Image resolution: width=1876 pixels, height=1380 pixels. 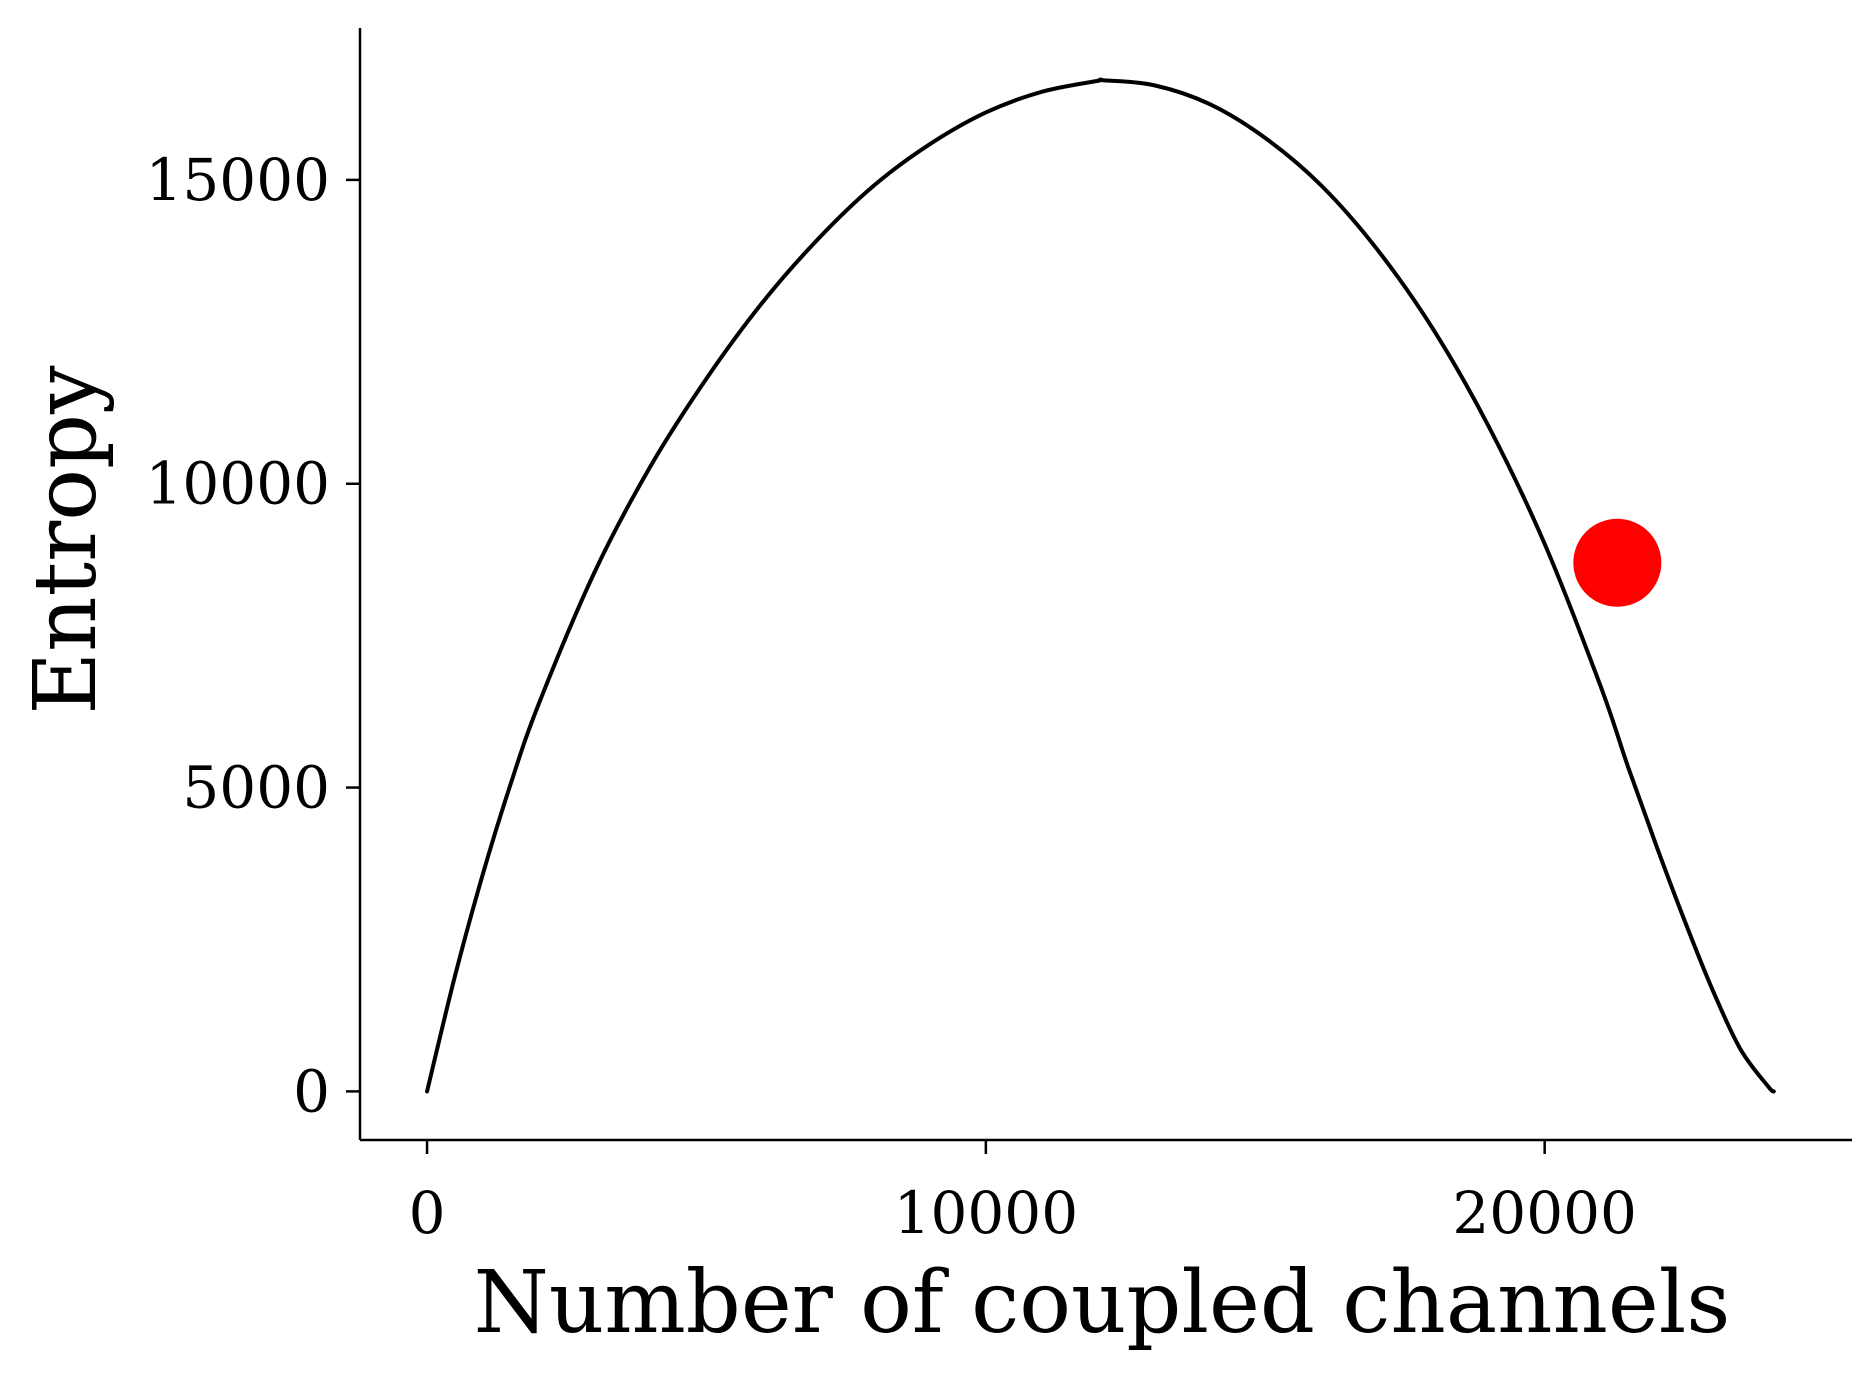 What do you see at coordinates (1544, 1213) in the screenshot?
I see `x-tick-label: 20000` at bounding box center [1544, 1213].